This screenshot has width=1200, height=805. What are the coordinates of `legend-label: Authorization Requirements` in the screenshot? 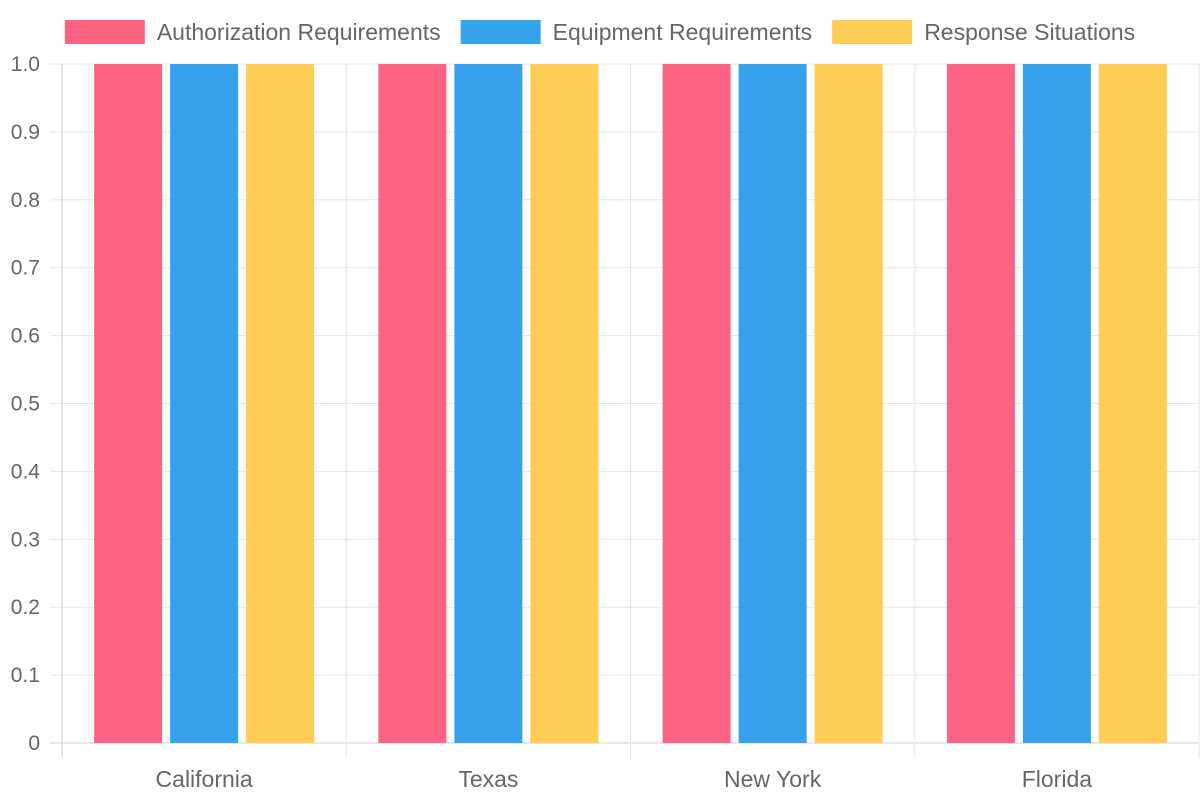 It's located at (299, 32).